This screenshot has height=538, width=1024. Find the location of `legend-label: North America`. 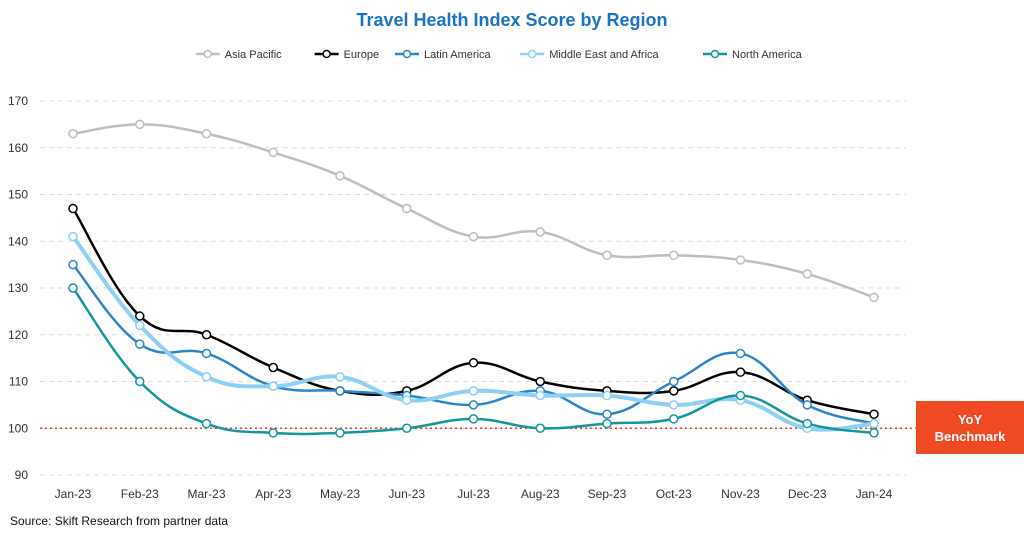

legend-label: North America is located at coordinates (767, 55).